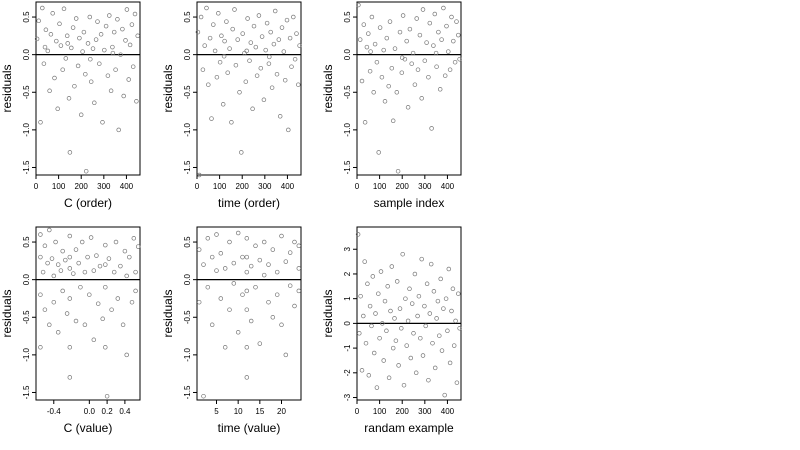 This screenshot has width=800, height=450. What do you see at coordinates (408, 315) in the screenshot?
I see `data-points` at bounding box center [408, 315].